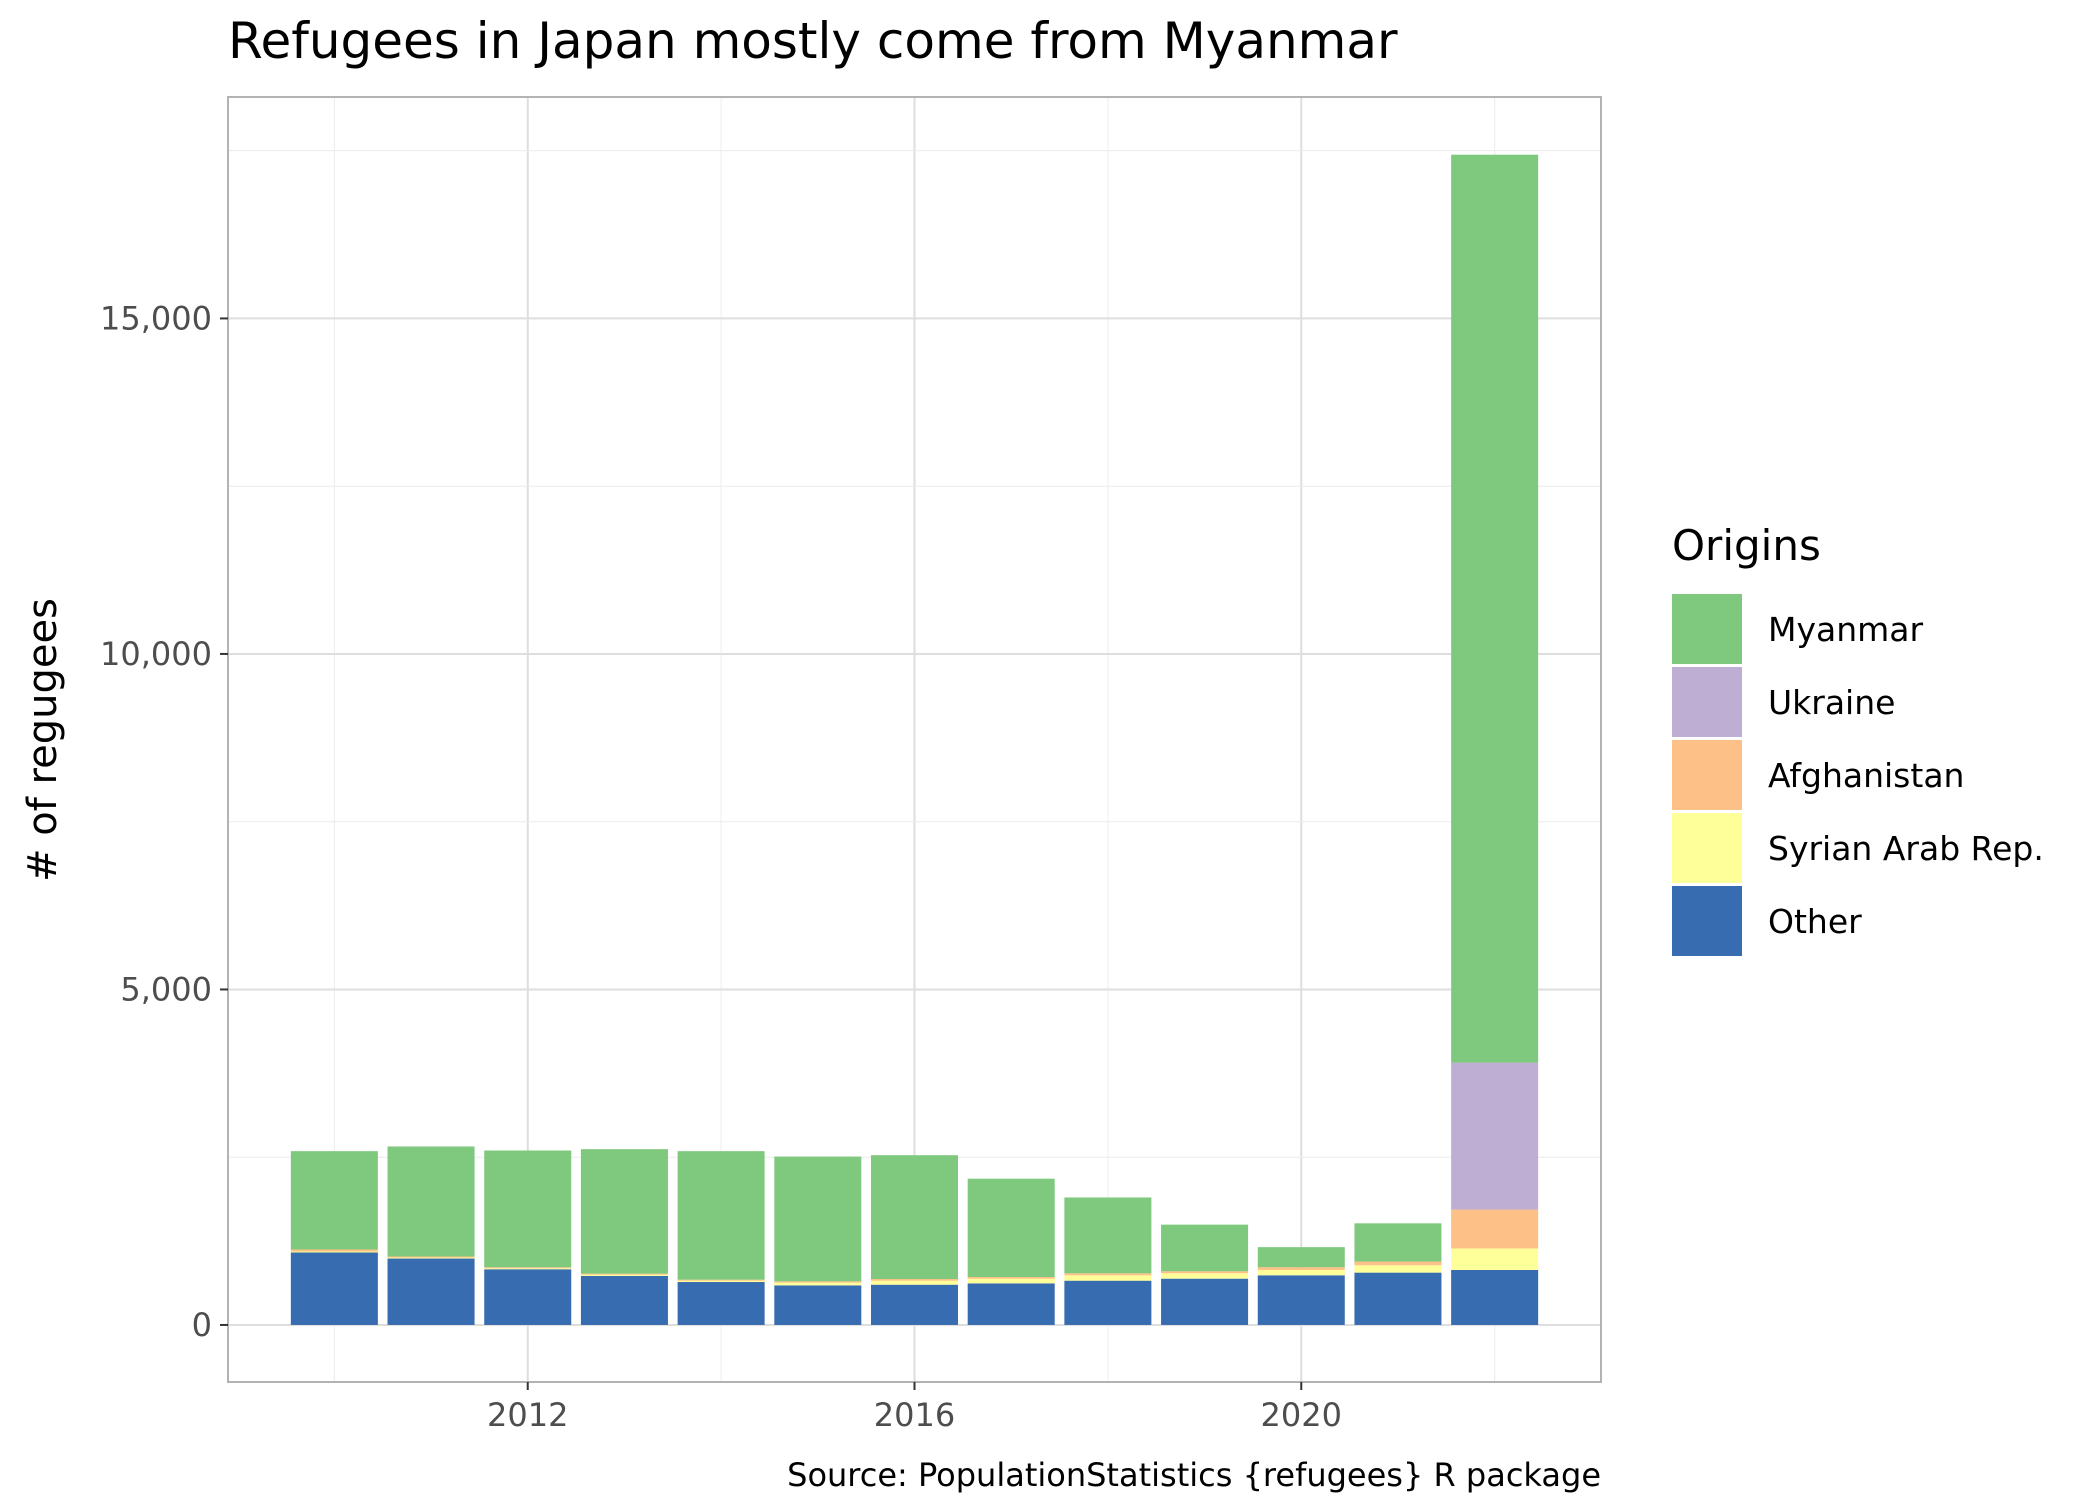 Image resolution: width=2100 pixels, height=1500 pixels. I want to click on bar-syrian-arab-rep-2010, so click(334, 1252).